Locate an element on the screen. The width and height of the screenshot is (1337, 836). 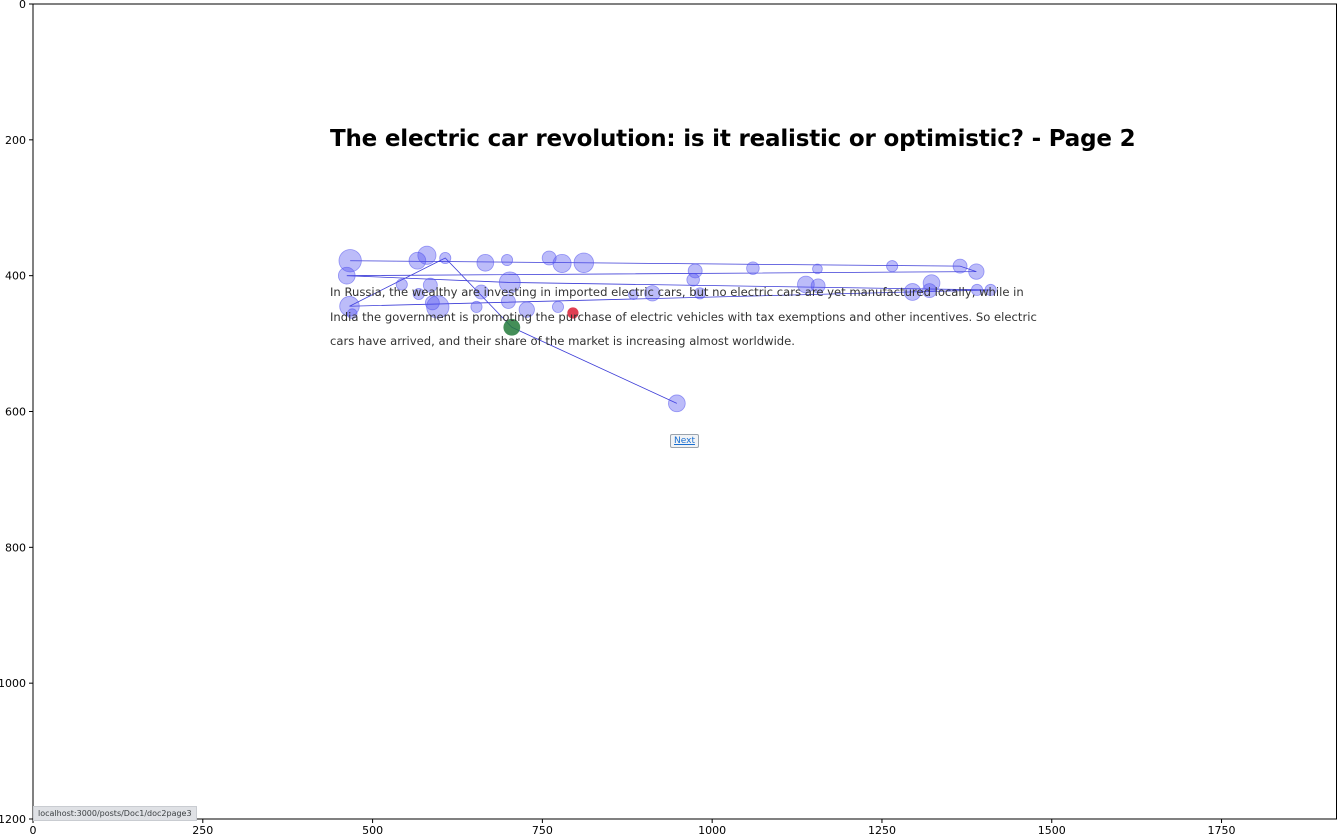
y-tick-label: 200 is located at coordinates (15, 140).